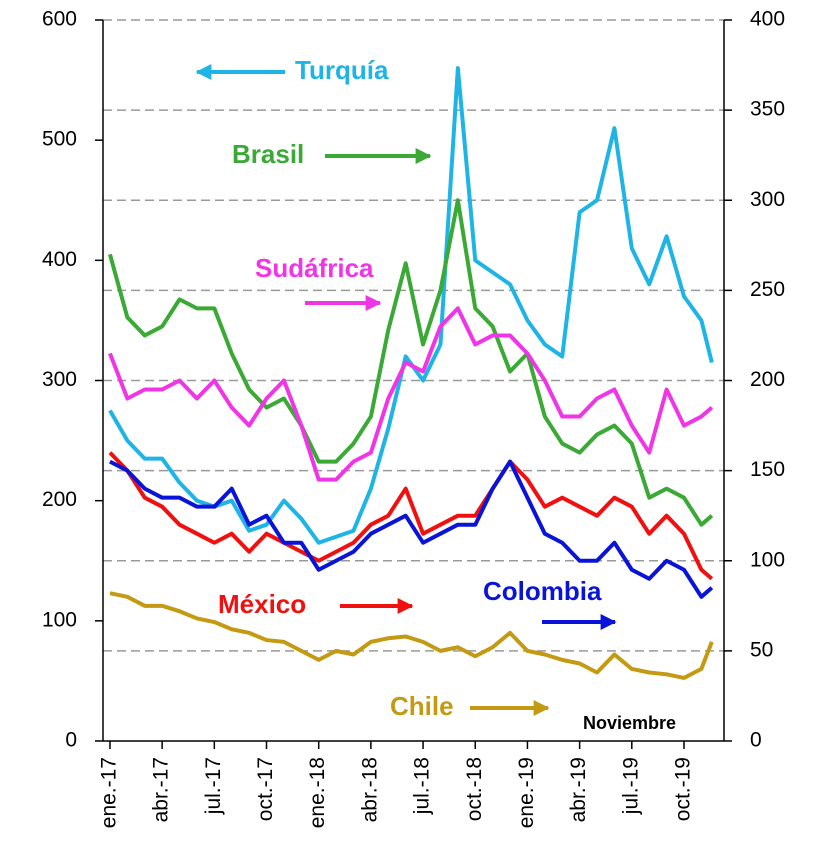 The height and width of the screenshot is (867, 818). What do you see at coordinates (474, 789) in the screenshot?
I see `x-tick-label: oct.-18` at bounding box center [474, 789].